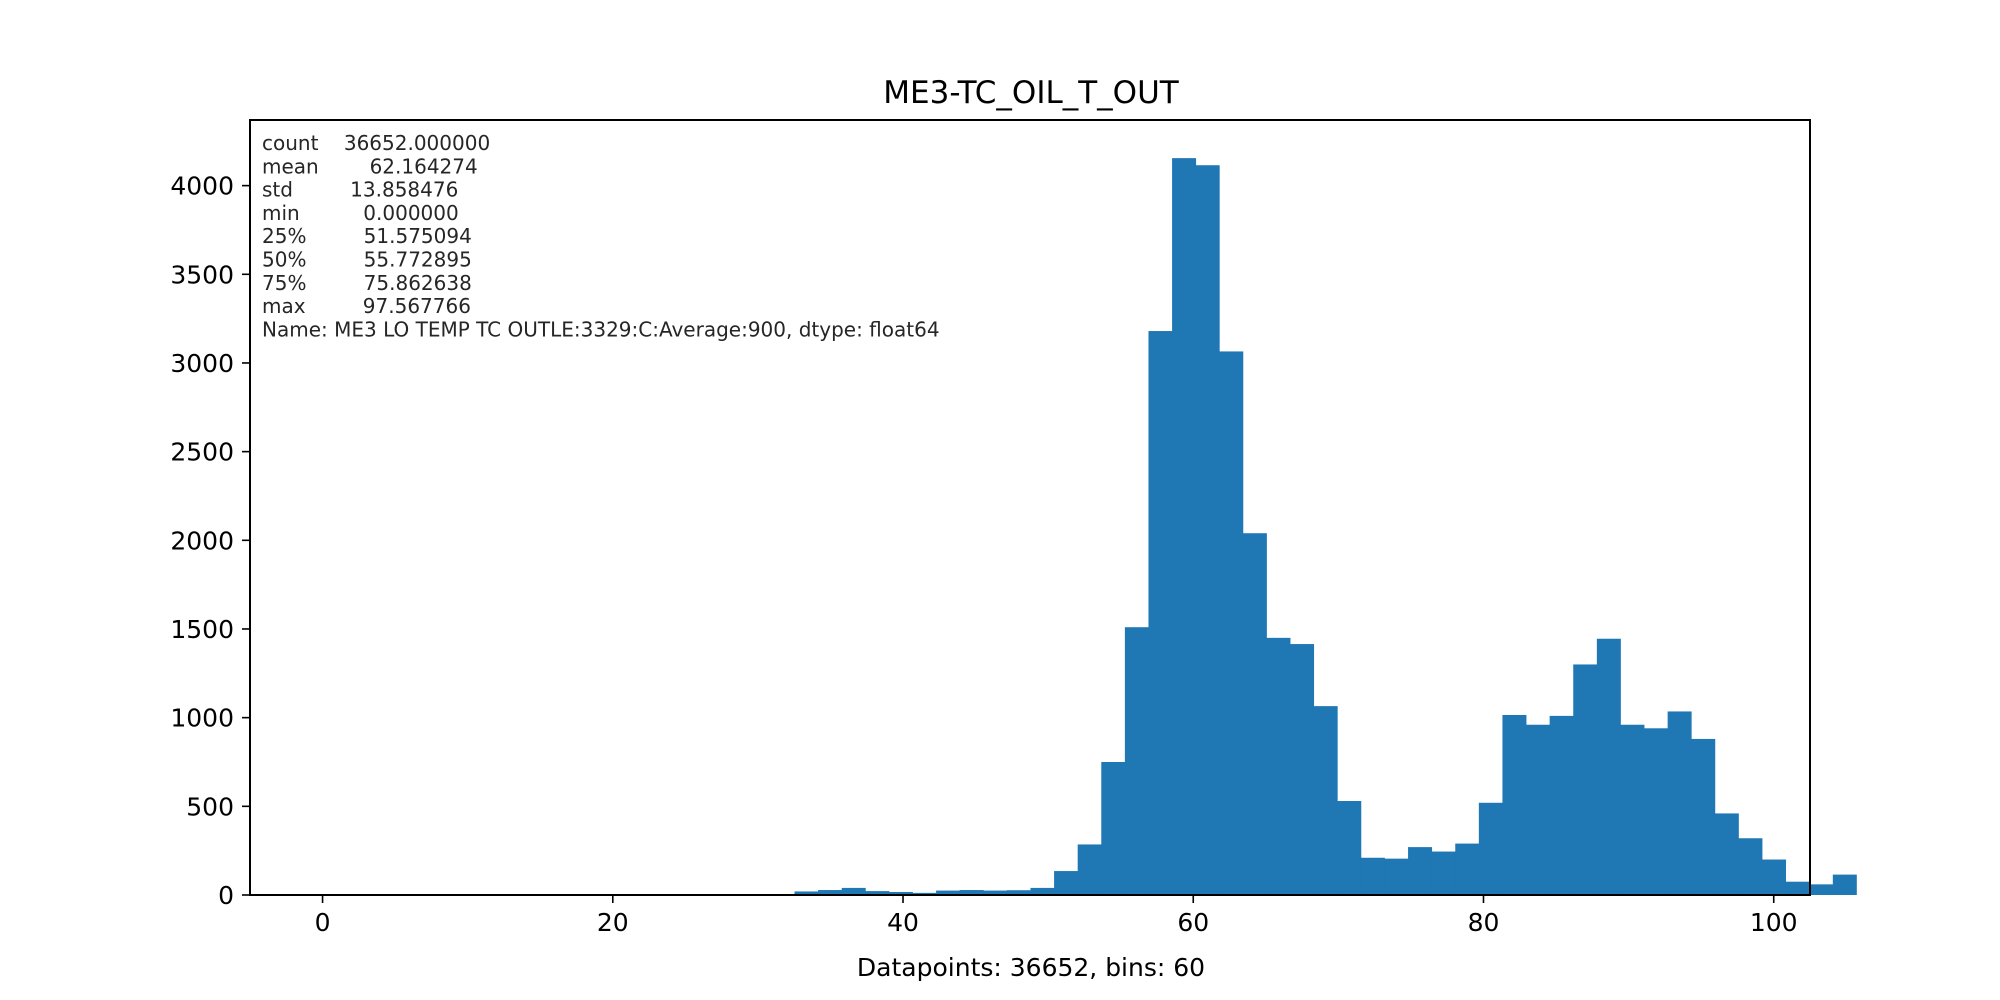 The width and height of the screenshot is (2000, 1000). What do you see at coordinates (202, 718) in the screenshot?
I see `y-tick-label: 1000` at bounding box center [202, 718].